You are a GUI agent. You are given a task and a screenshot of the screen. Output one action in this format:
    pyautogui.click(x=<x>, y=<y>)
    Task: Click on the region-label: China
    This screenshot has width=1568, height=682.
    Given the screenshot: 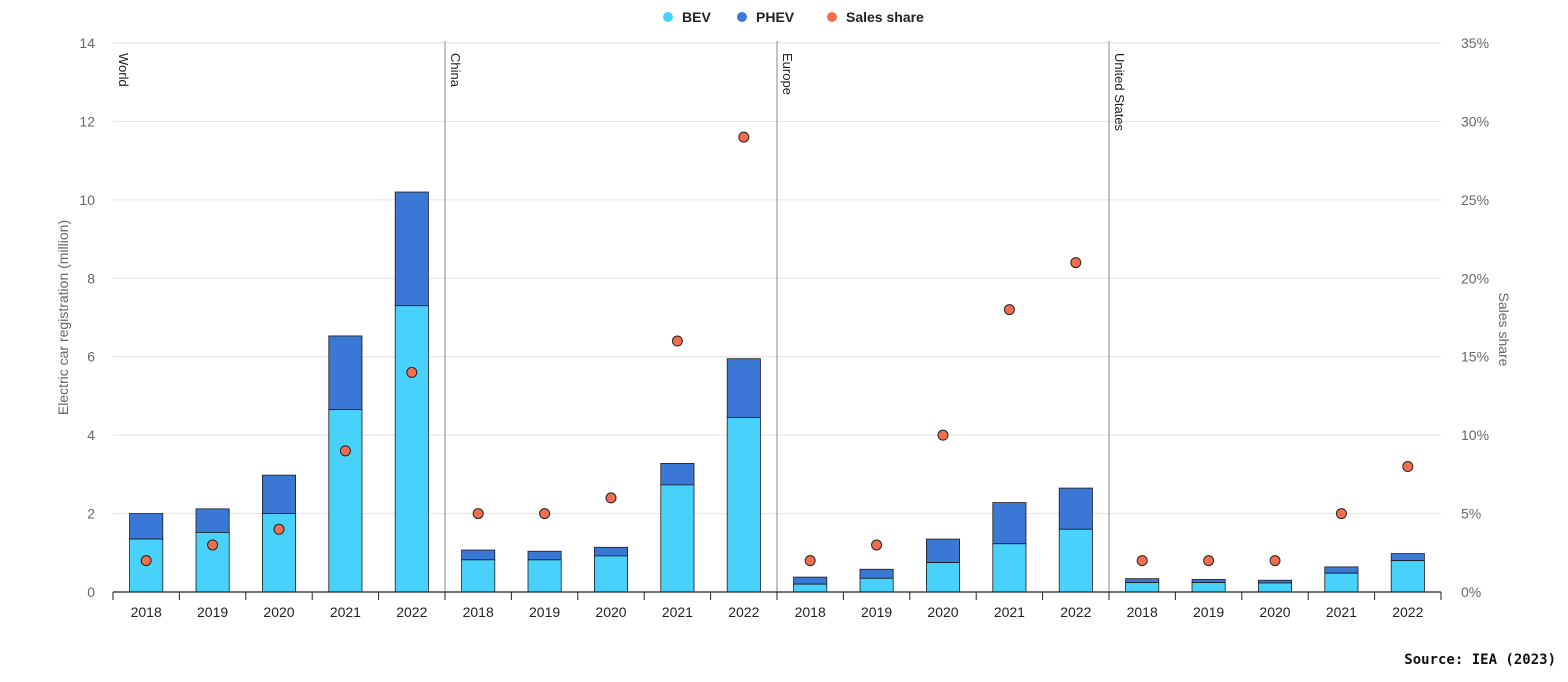 What is the action you would take?
    pyautogui.click(x=455, y=70)
    